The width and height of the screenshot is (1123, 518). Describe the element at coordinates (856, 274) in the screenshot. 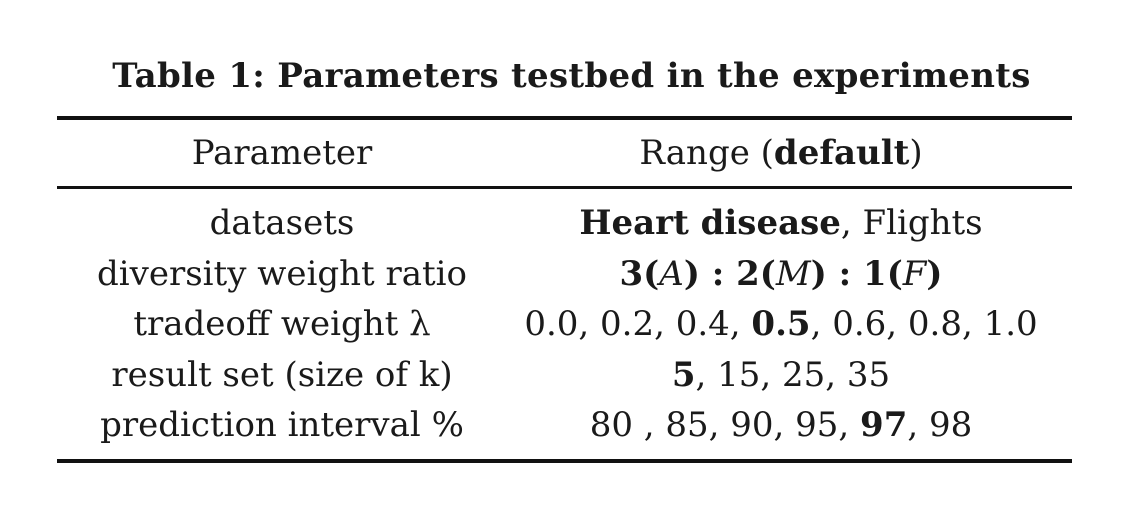

I see `range-segment: ) : 1(` at that location.